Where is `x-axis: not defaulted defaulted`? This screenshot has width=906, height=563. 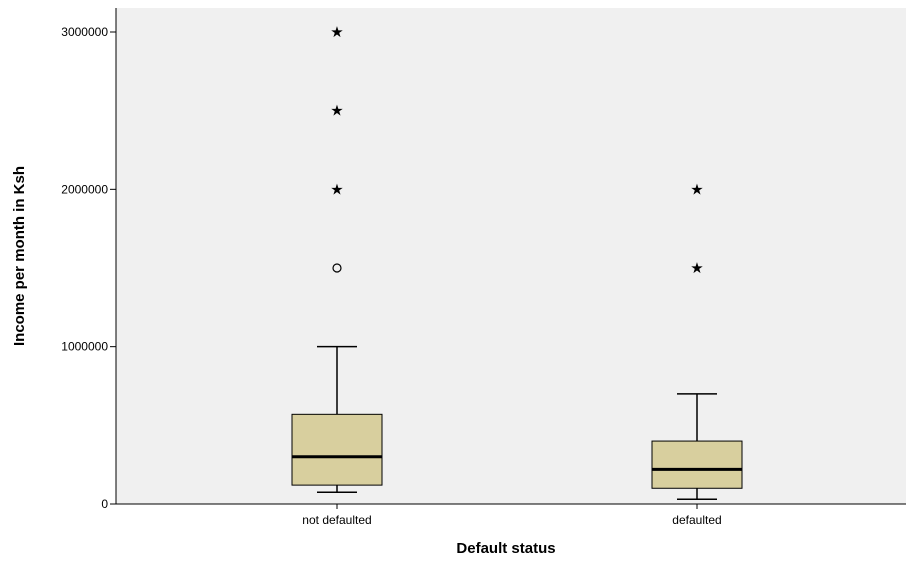 x-axis: not defaulted defaulted is located at coordinates (511, 515).